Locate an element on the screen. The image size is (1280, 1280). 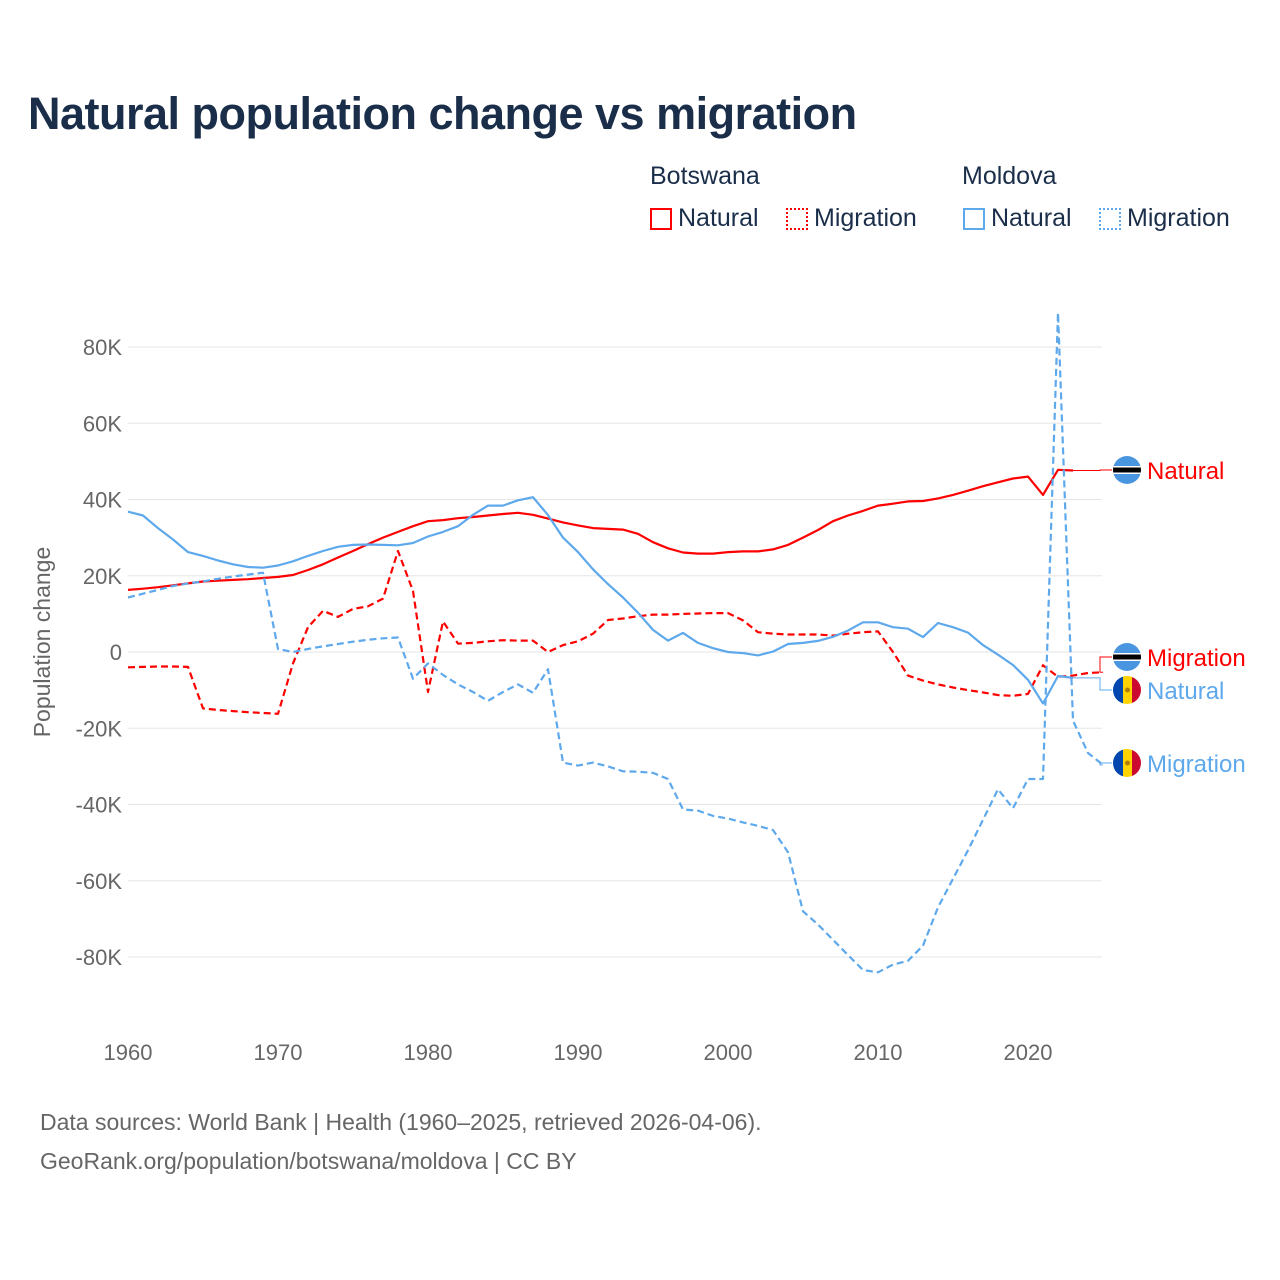
y-tick-label: 0 is located at coordinates (116, 652).